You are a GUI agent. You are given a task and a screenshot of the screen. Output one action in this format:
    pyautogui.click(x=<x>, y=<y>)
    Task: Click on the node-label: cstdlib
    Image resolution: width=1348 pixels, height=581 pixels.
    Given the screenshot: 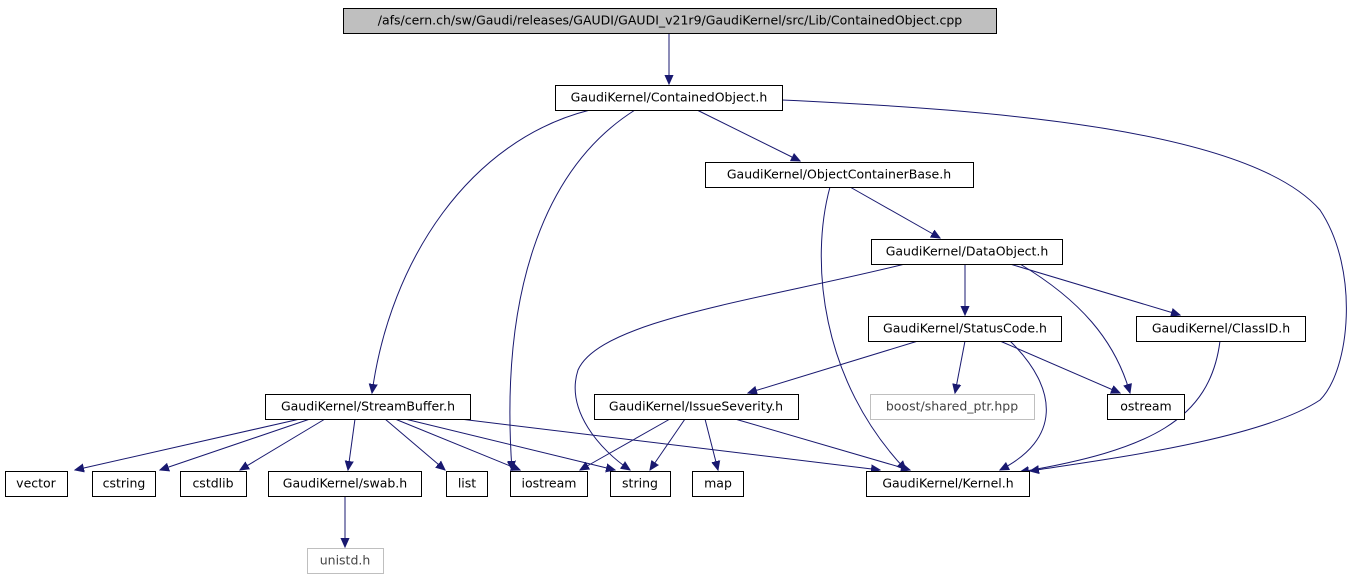 What is the action you would take?
    pyautogui.click(x=212, y=483)
    